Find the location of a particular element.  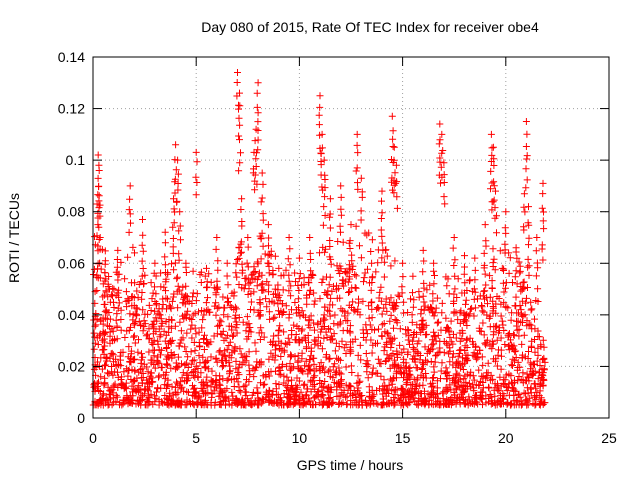

x-tick-label: 15 is located at coordinates (403, 438).